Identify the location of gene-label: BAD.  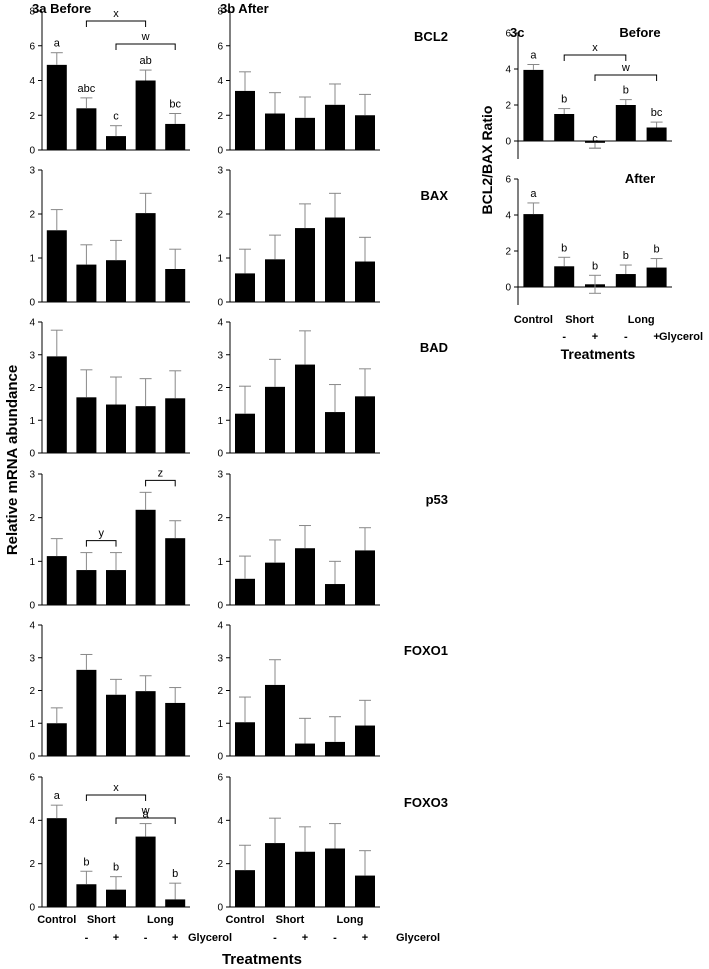
(434, 347).